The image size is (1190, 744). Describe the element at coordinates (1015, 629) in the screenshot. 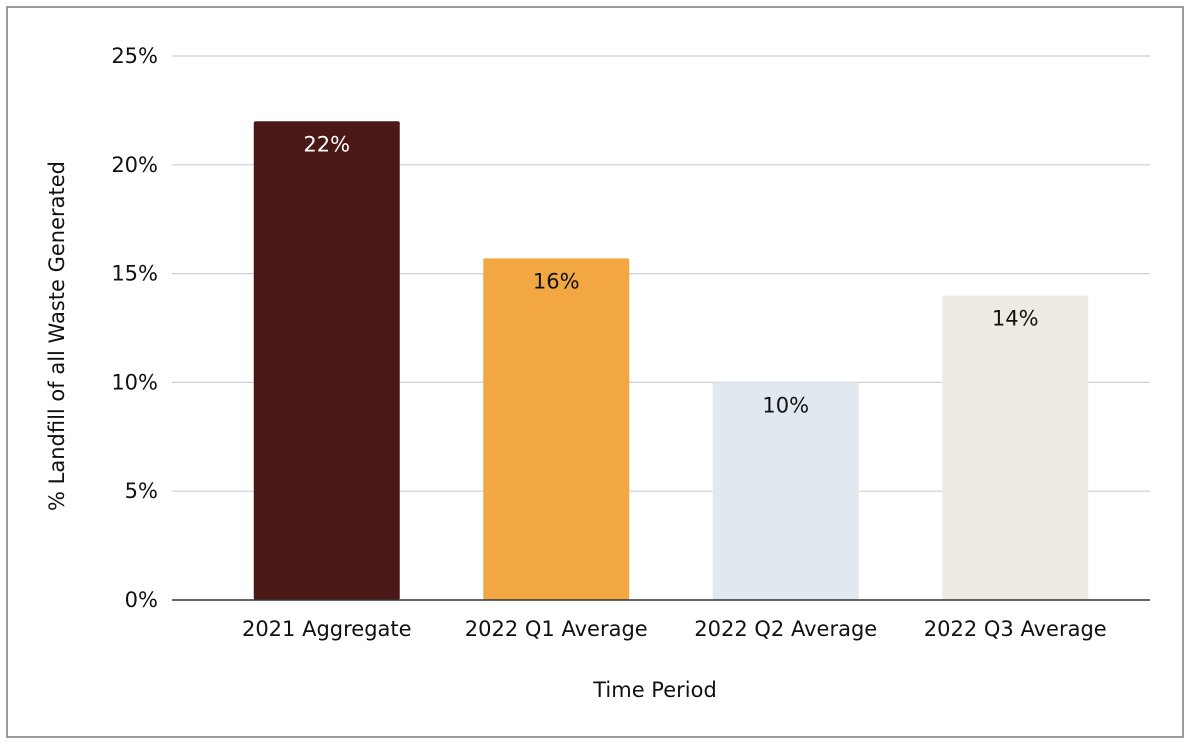

I see `x-category-label: 2022 Q3 Average` at that location.